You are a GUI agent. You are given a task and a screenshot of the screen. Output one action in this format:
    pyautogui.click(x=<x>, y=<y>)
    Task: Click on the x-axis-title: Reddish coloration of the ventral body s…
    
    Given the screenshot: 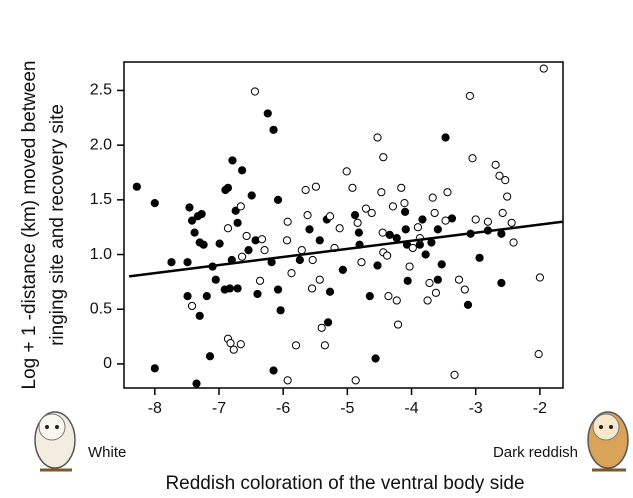 What is the action you would take?
    pyautogui.click(x=344, y=483)
    